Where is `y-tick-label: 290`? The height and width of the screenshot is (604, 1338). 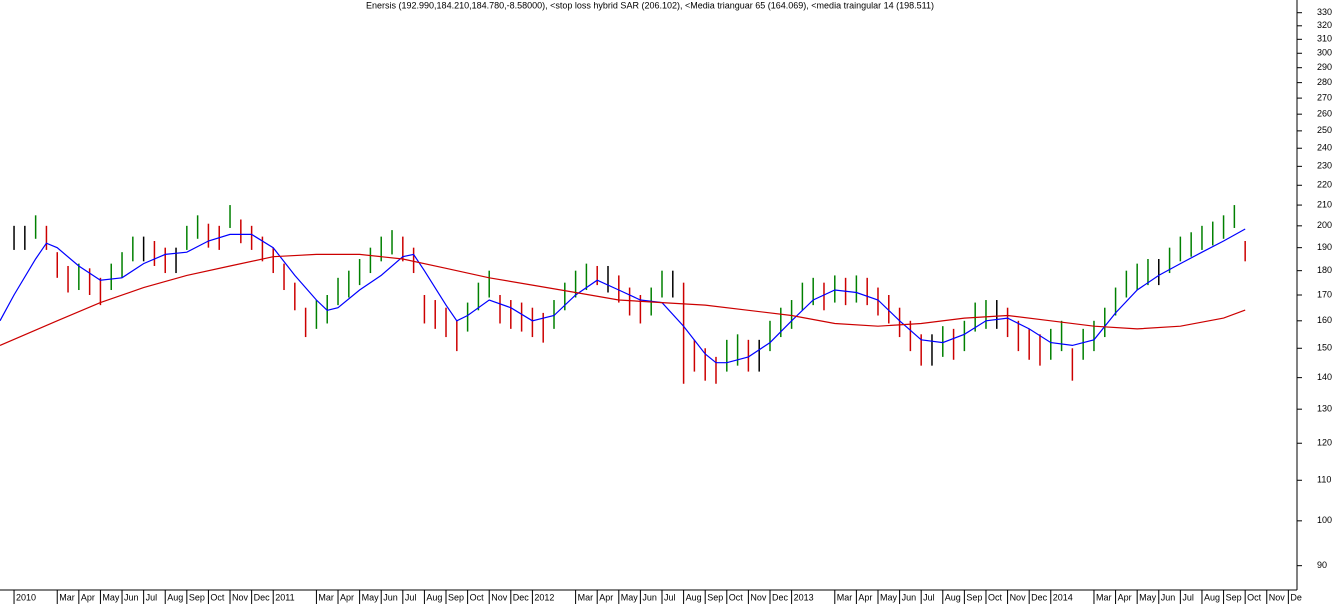
y-tick-label: 290 is located at coordinates (1324, 67).